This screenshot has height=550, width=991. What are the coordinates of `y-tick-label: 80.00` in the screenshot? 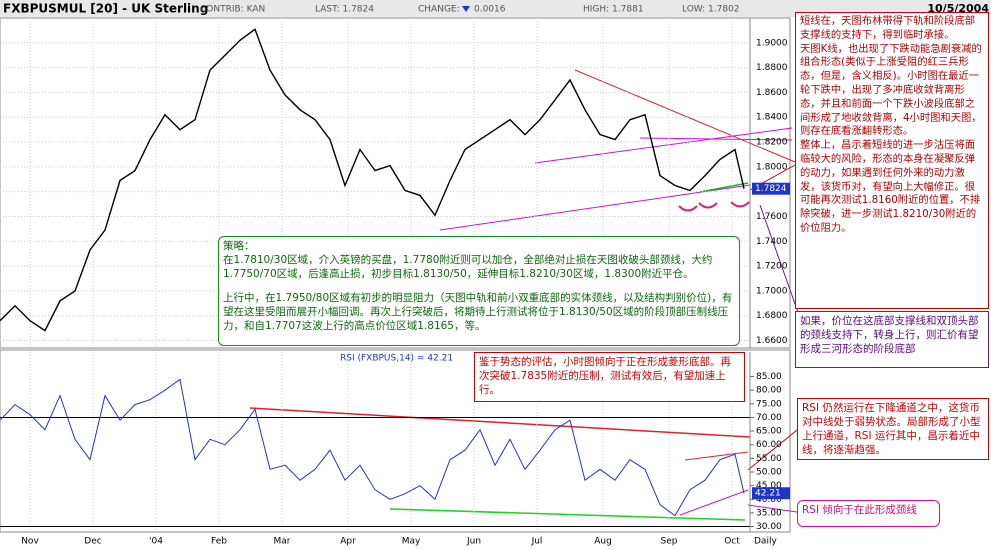 It's located at (769, 391).